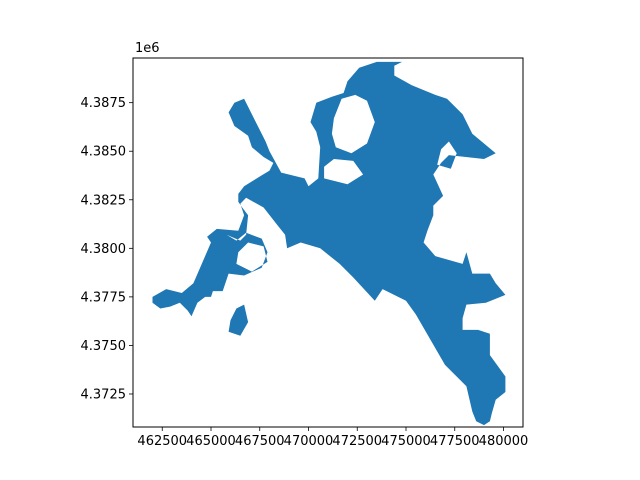  Describe the element at coordinates (104, 152) in the screenshot. I see `y-tick-label: 4.3850` at that location.